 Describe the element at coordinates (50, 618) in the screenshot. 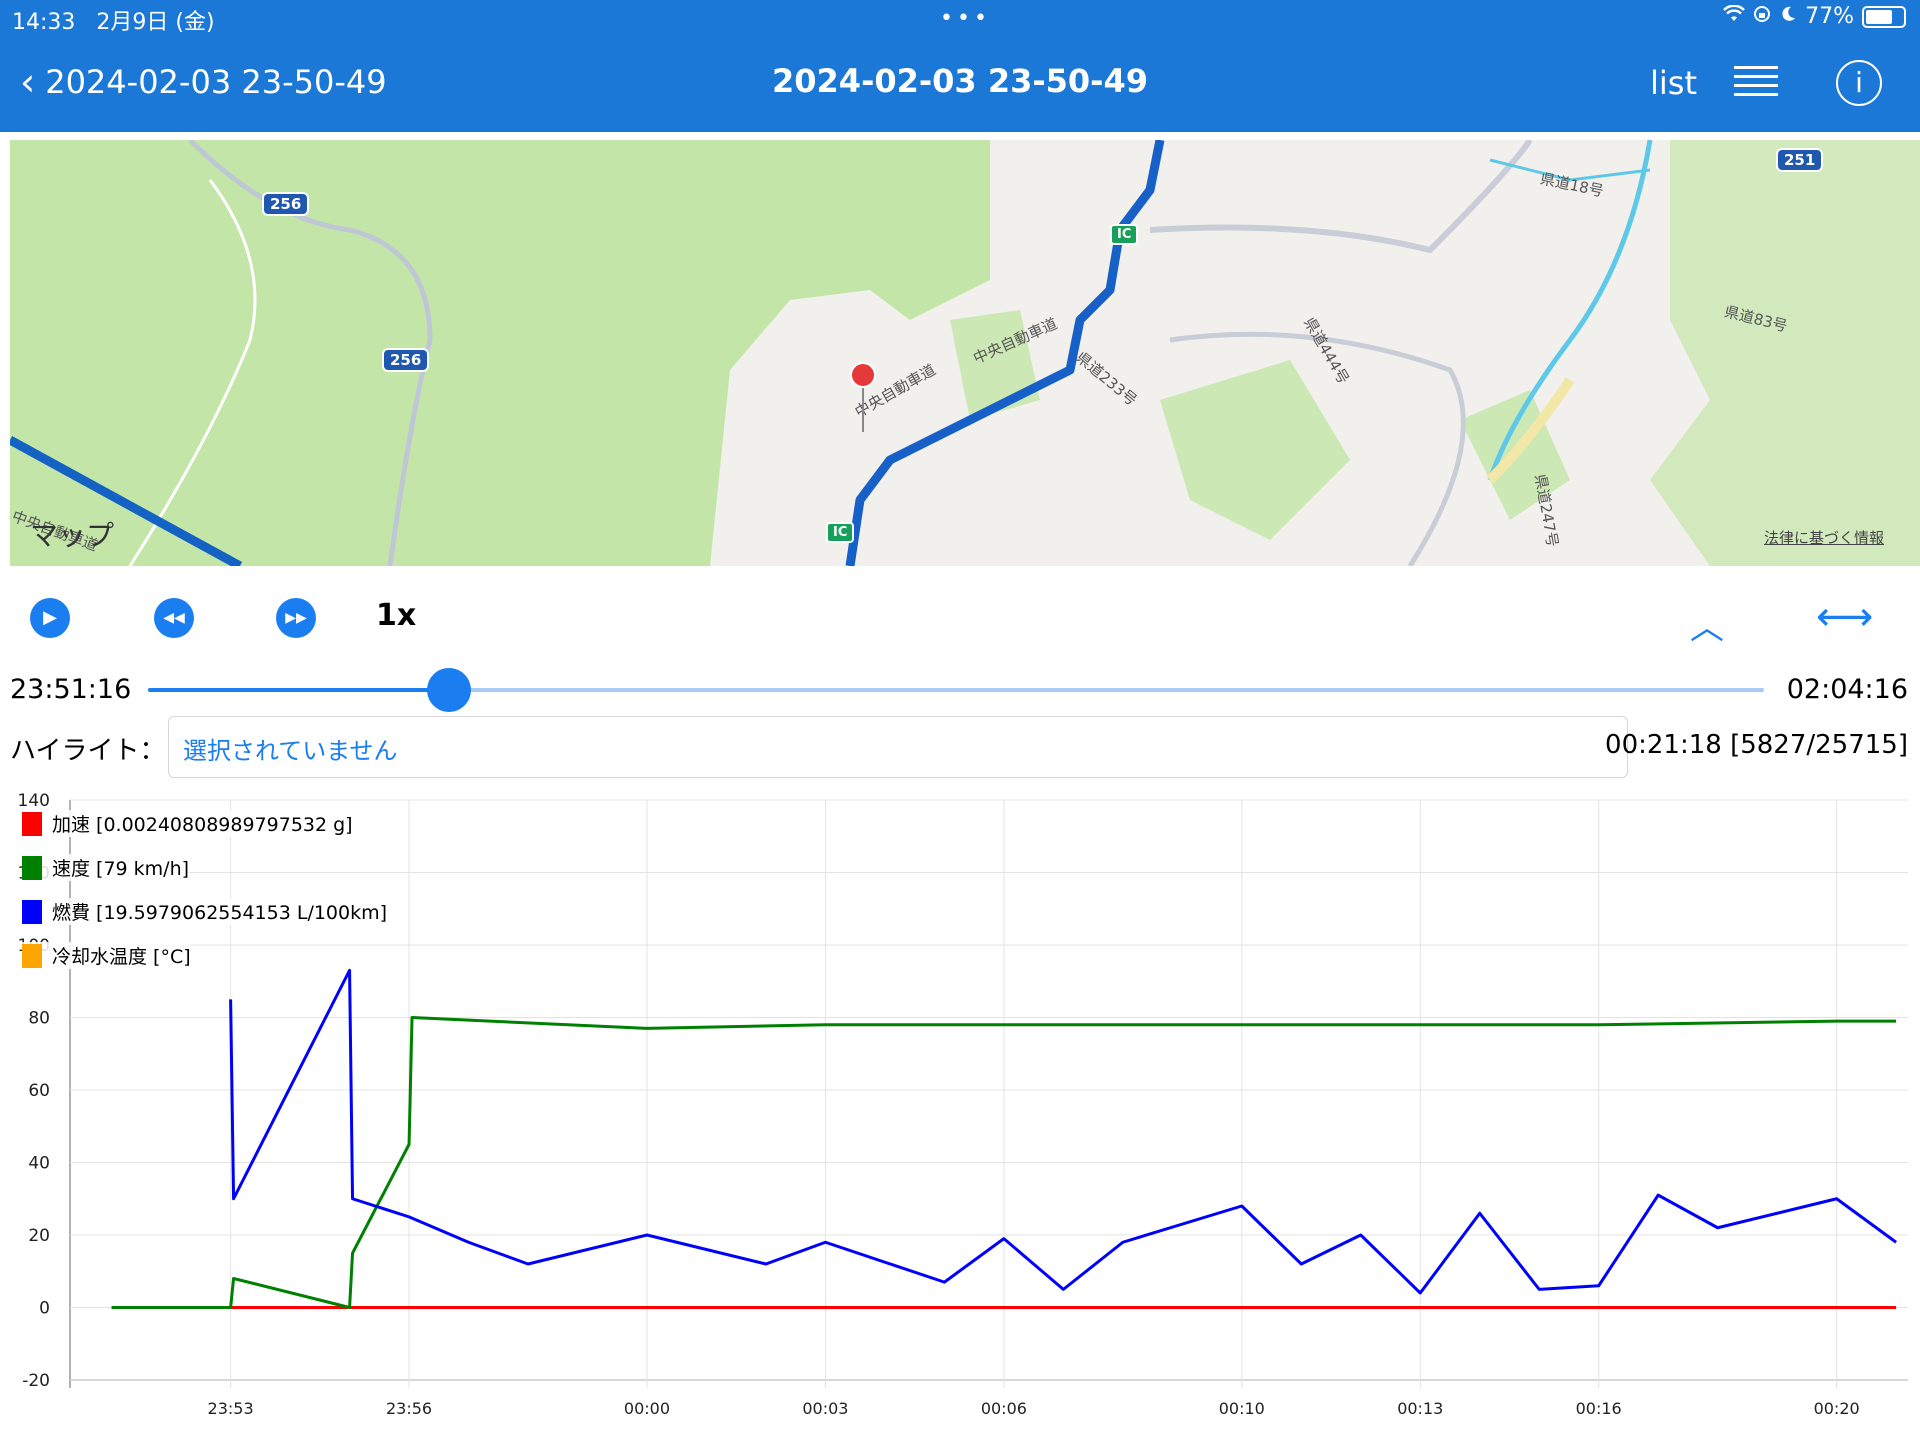

I see `play-button: ▶` at that location.